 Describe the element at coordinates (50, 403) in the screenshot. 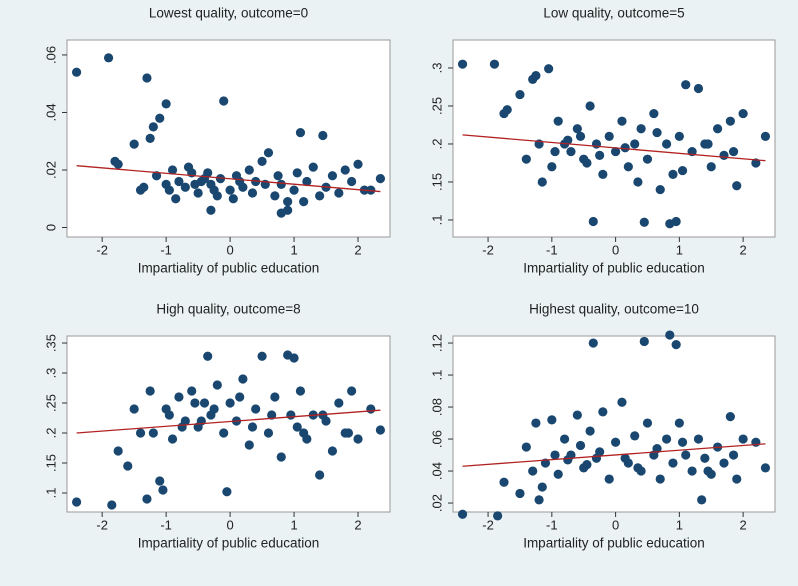

I see `y-tick-label: .25` at that location.